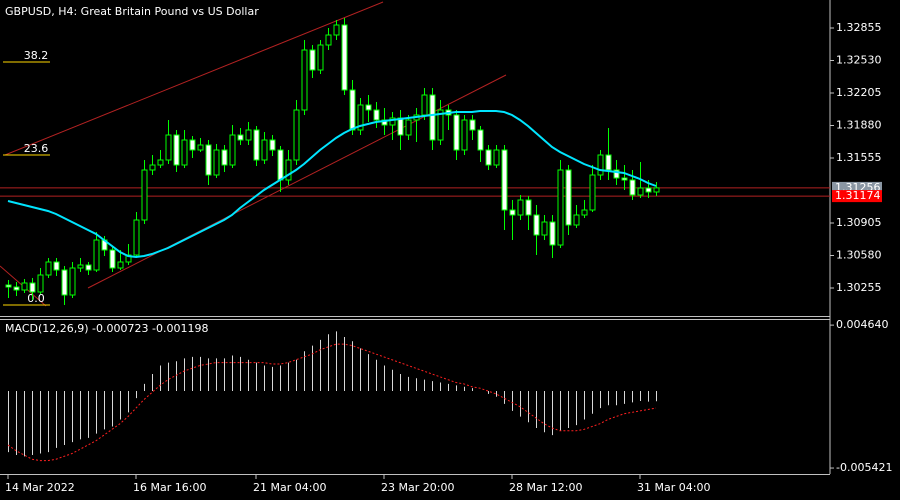 This screenshot has height=500, width=900. What do you see at coordinates (859, 157) in the screenshot?
I see `y-tick-label: 1.31555` at bounding box center [859, 157].